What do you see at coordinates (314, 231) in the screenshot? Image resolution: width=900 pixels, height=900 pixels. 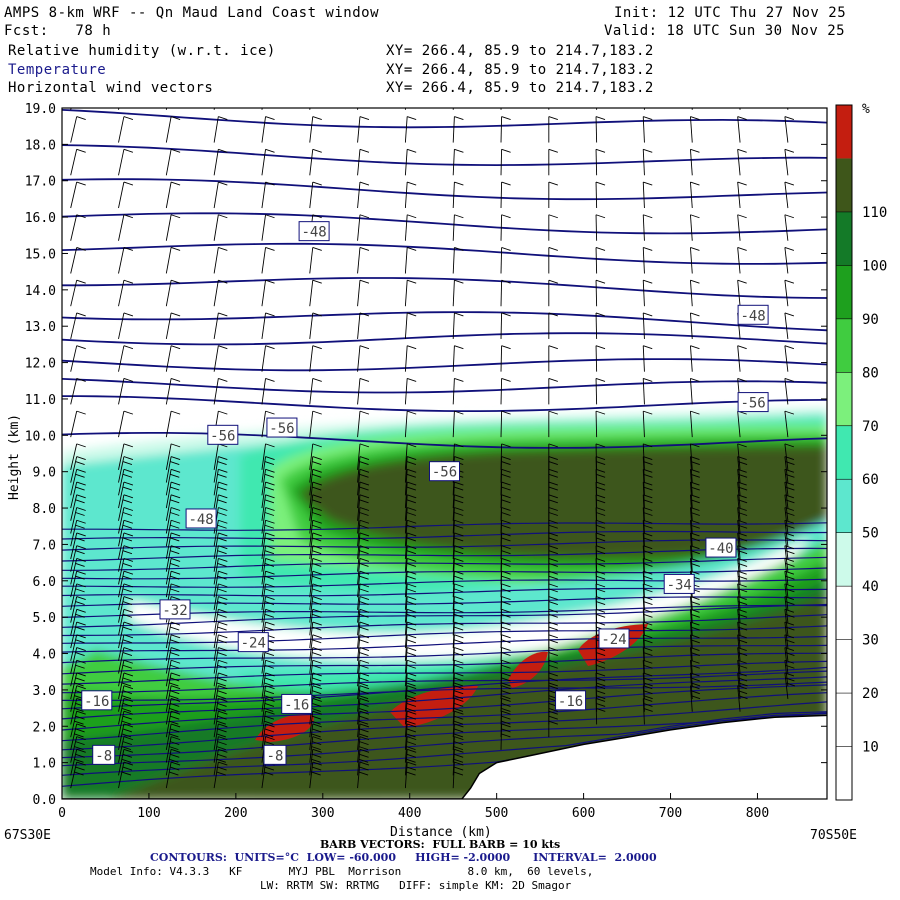 I see `contour-label: -48` at bounding box center [314, 231].